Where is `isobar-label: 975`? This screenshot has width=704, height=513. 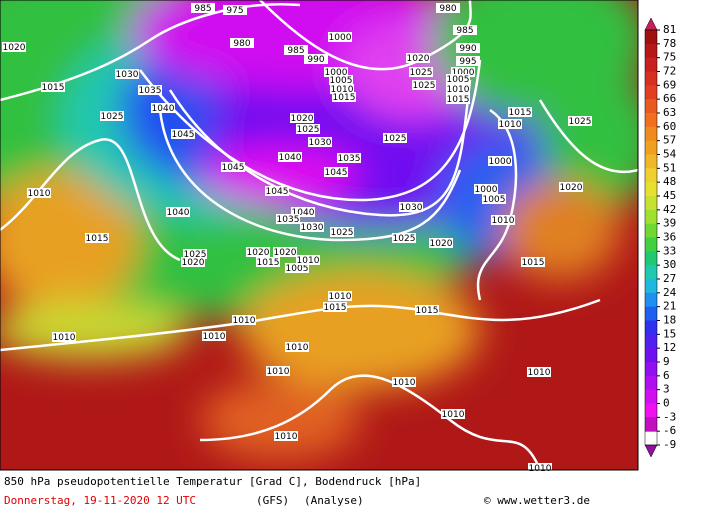
isobar-label: 975 is located at coordinates (234, 11).